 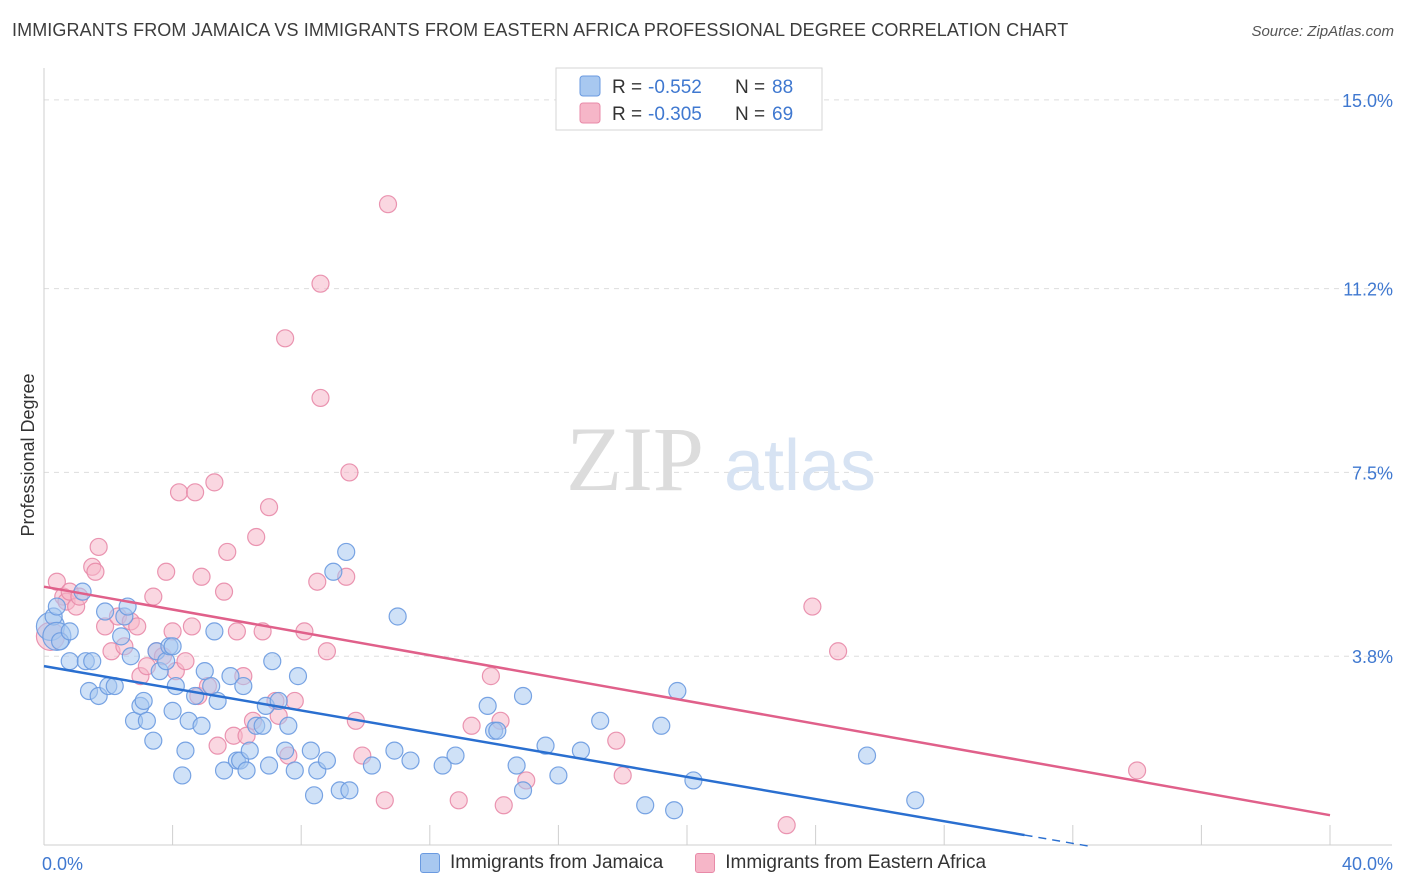 What do you see at coordinates (534, 750) in the screenshot?
I see `trend-line-jamaica` at bounding box center [534, 750].